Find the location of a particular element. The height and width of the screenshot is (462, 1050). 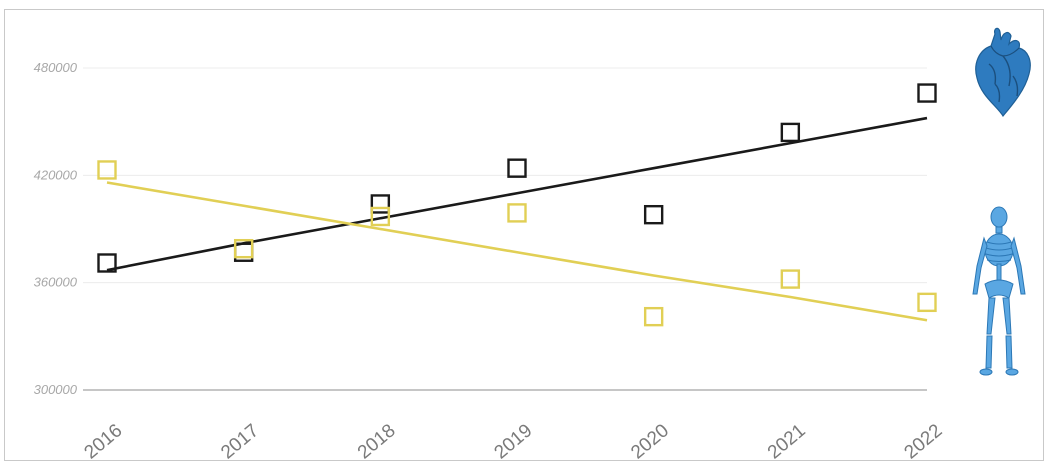

y-tick-label: 300000 is located at coordinates (56, 389).